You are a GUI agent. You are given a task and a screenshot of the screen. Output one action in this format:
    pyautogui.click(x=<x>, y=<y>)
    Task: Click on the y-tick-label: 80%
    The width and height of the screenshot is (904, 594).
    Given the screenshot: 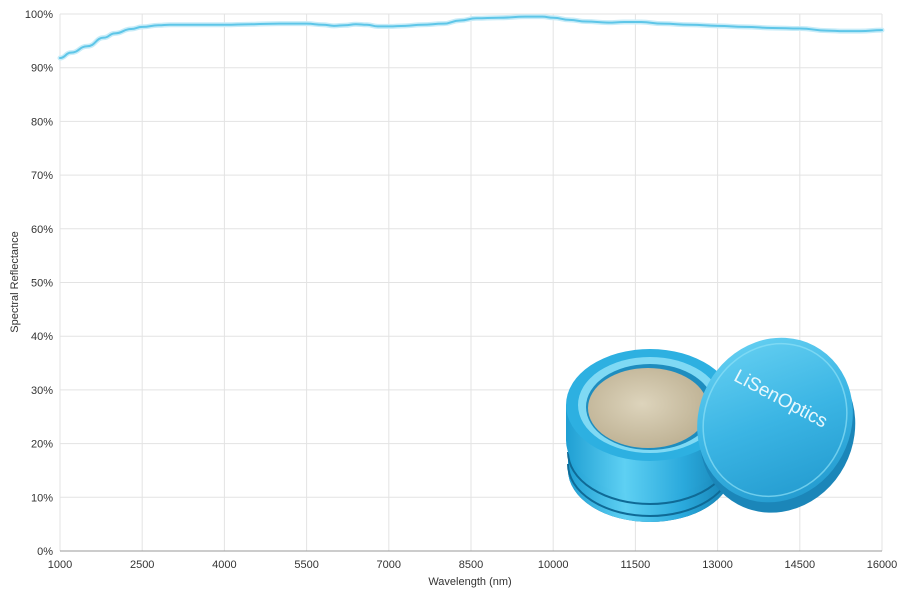 What is the action you would take?
    pyautogui.click(x=42, y=122)
    